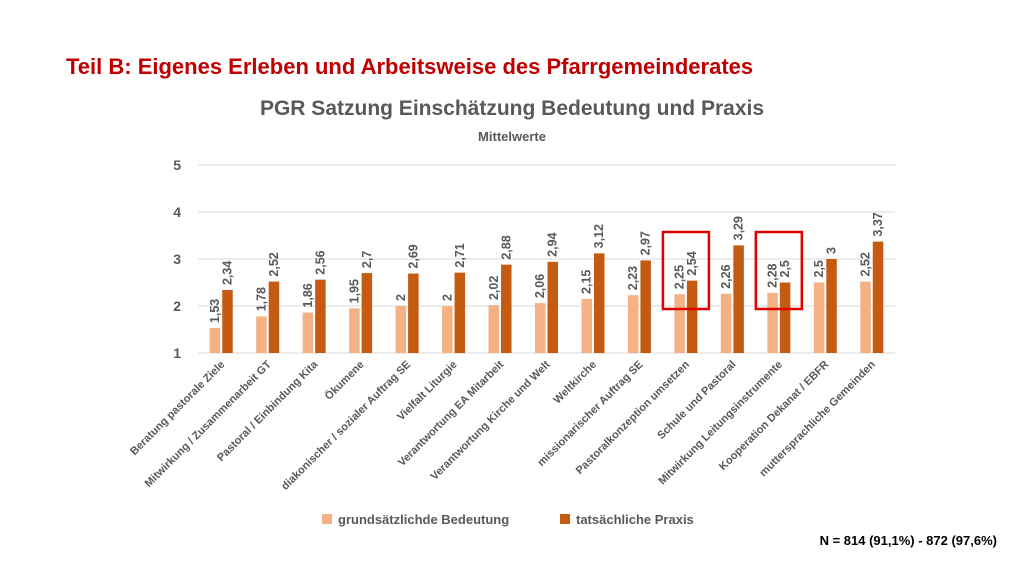 This screenshot has height=576, width=1024. I want to click on data-label: 2,02, so click(494, 288).